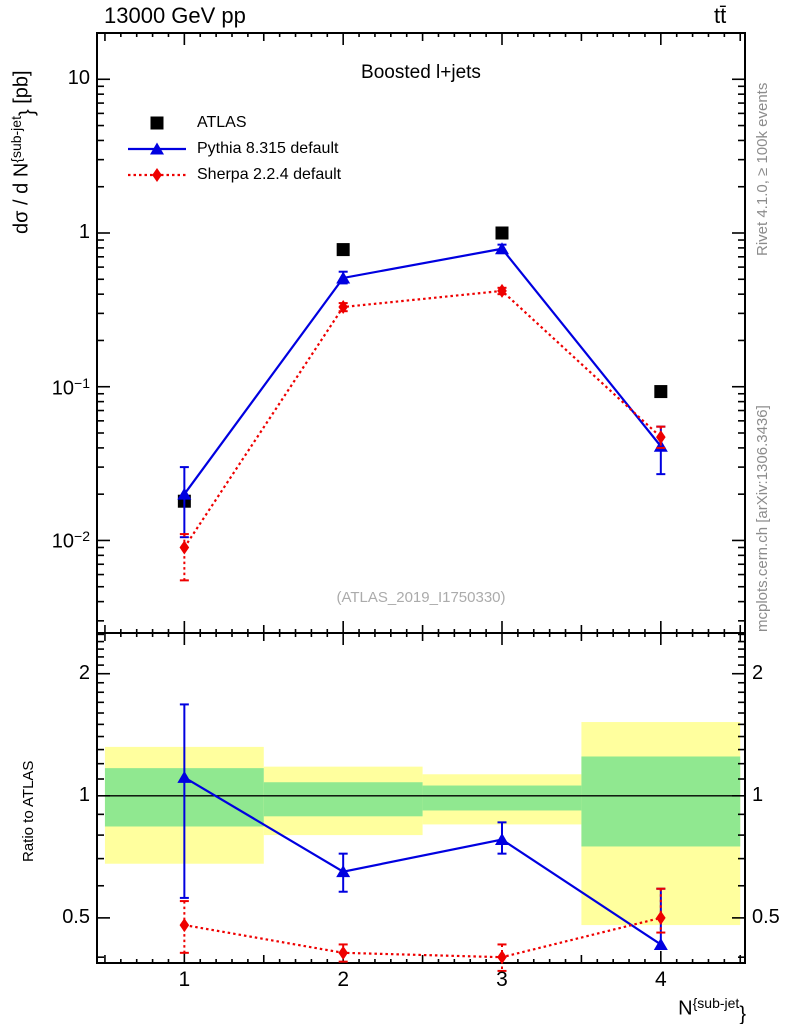 This screenshot has height=1024, width=786. Describe the element at coordinates (184, 979) in the screenshot. I see `x-tick-label: 1` at that location.